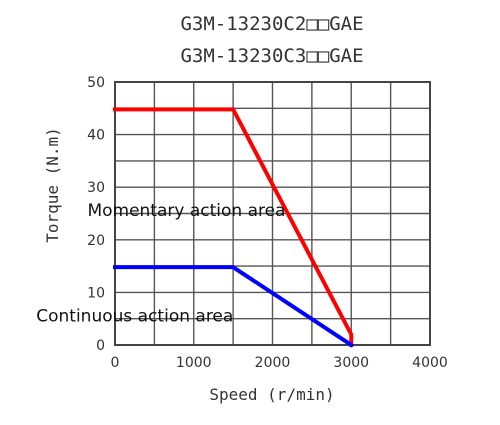 This screenshot has height=425, width=500. Describe the element at coordinates (351, 363) in the screenshot. I see `x-tick-label: 3000` at that location.